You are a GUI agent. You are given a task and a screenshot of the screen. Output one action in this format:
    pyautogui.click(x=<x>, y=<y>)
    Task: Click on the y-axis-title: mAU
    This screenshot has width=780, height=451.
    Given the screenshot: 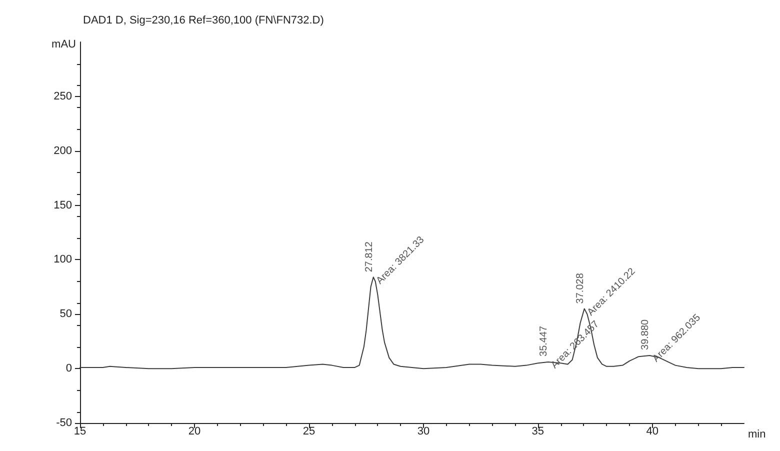 What is the action you would take?
    pyautogui.click(x=64, y=44)
    